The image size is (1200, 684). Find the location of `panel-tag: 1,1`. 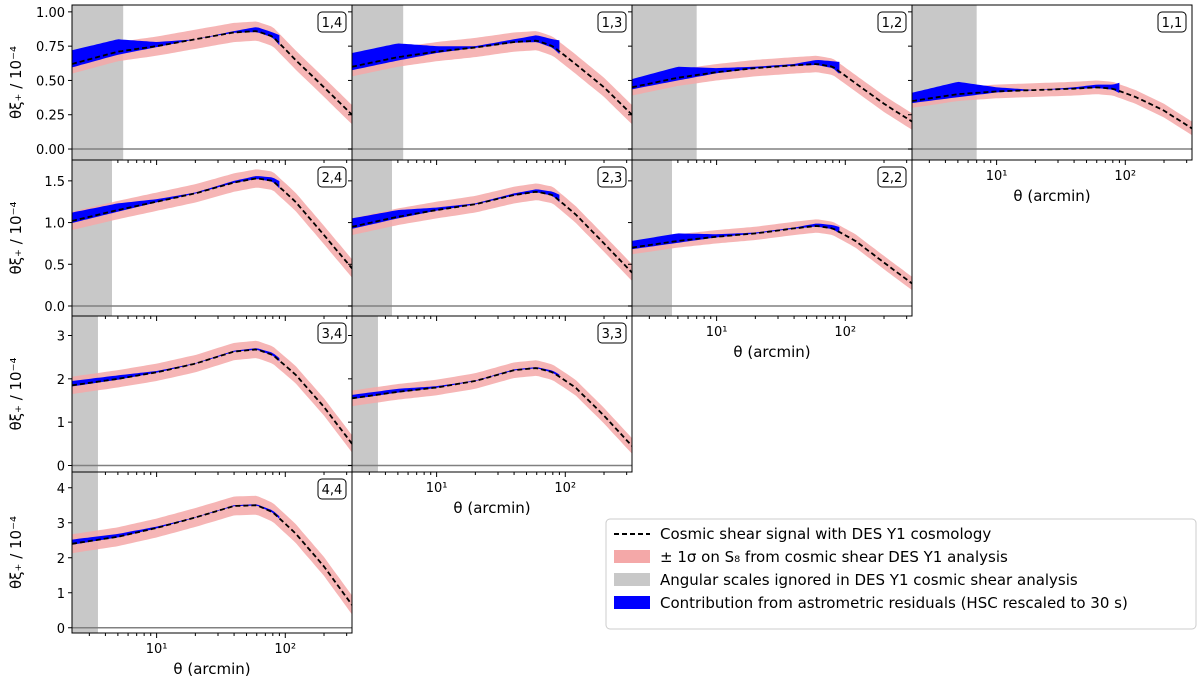

panel-tag: 1,1 is located at coordinates (1172, 22).